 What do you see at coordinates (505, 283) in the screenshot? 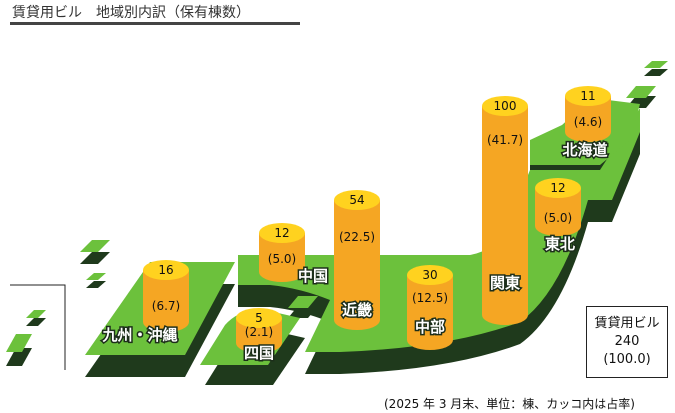
I see `region-label: 関東` at bounding box center [505, 283].